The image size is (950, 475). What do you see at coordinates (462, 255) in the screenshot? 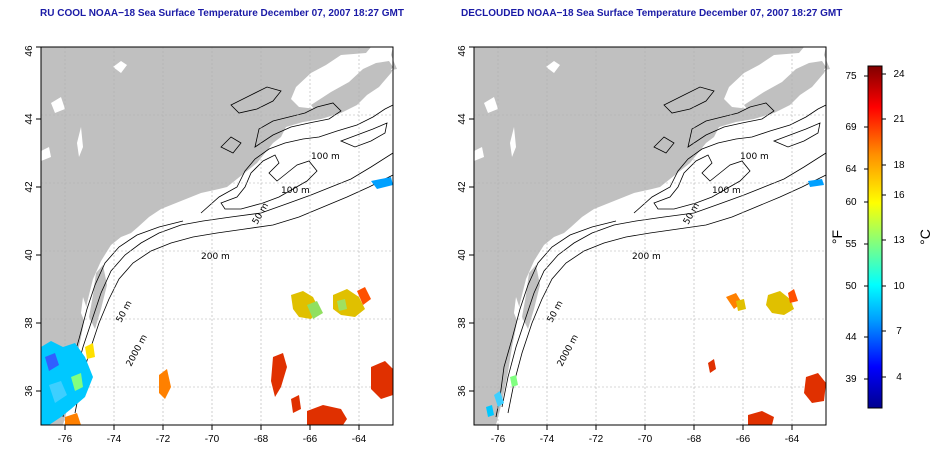
I see `panel-2-lat-tick: 40` at bounding box center [462, 255].